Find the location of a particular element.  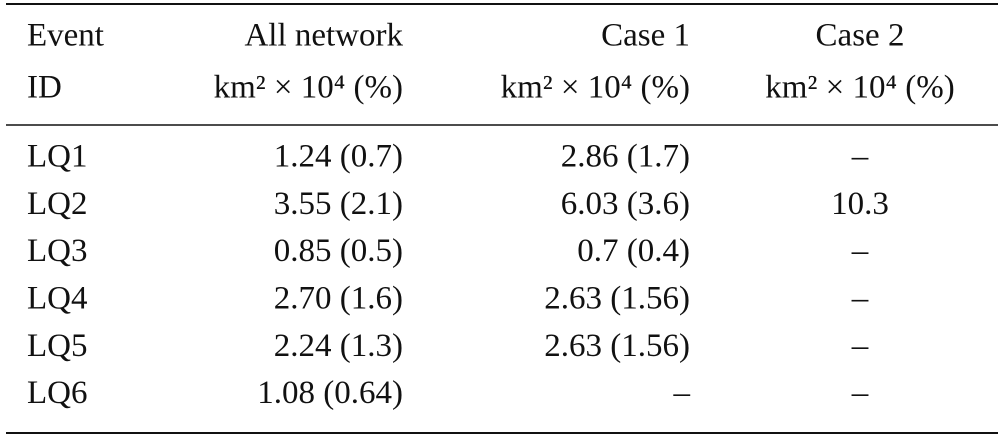

cell: 6.03 (3.6) is located at coordinates (625, 204).